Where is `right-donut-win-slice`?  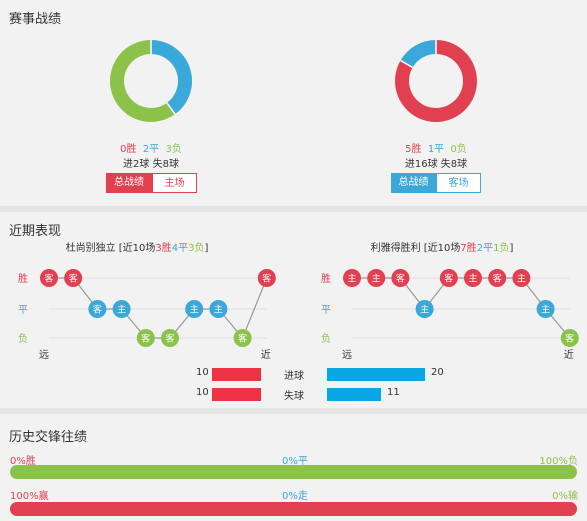 right-donut-win-slice is located at coordinates (436, 81).